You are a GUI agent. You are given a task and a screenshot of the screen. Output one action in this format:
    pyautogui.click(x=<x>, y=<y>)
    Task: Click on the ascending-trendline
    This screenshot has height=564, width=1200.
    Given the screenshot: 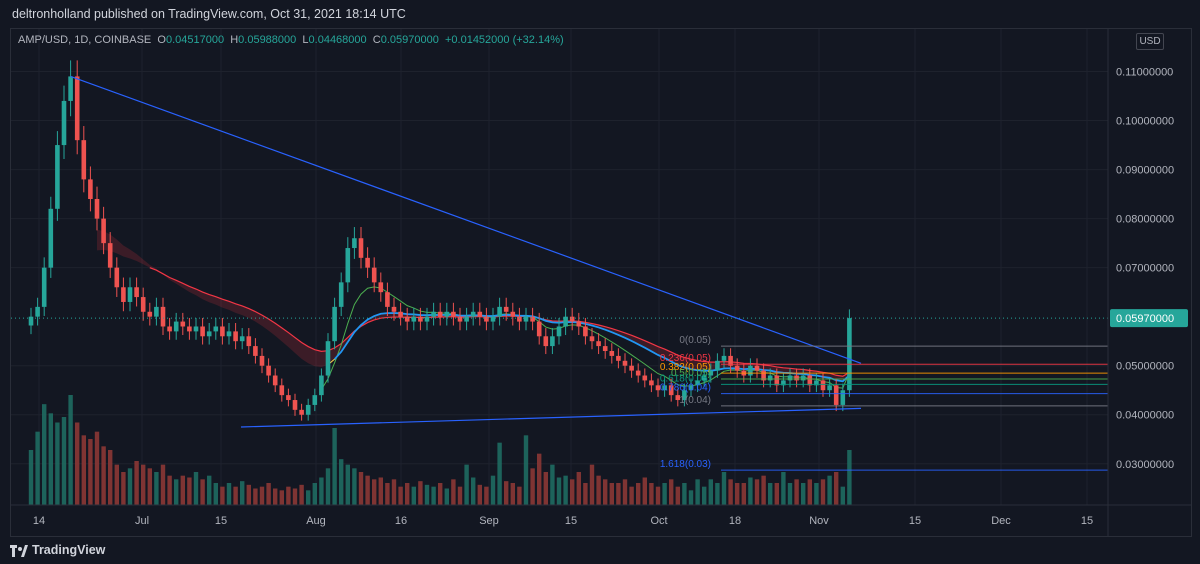 What is the action you would take?
    pyautogui.click(x=551, y=417)
    